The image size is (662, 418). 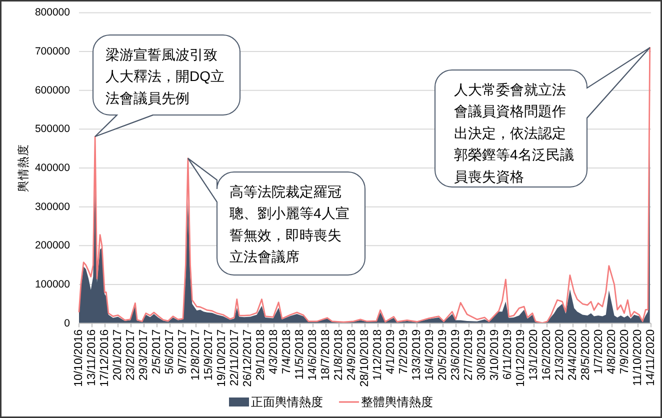 What do you see at coordinates (417, 354) in the screenshot?
I see `x-tick-label: 13/3/2019` at bounding box center [417, 354].